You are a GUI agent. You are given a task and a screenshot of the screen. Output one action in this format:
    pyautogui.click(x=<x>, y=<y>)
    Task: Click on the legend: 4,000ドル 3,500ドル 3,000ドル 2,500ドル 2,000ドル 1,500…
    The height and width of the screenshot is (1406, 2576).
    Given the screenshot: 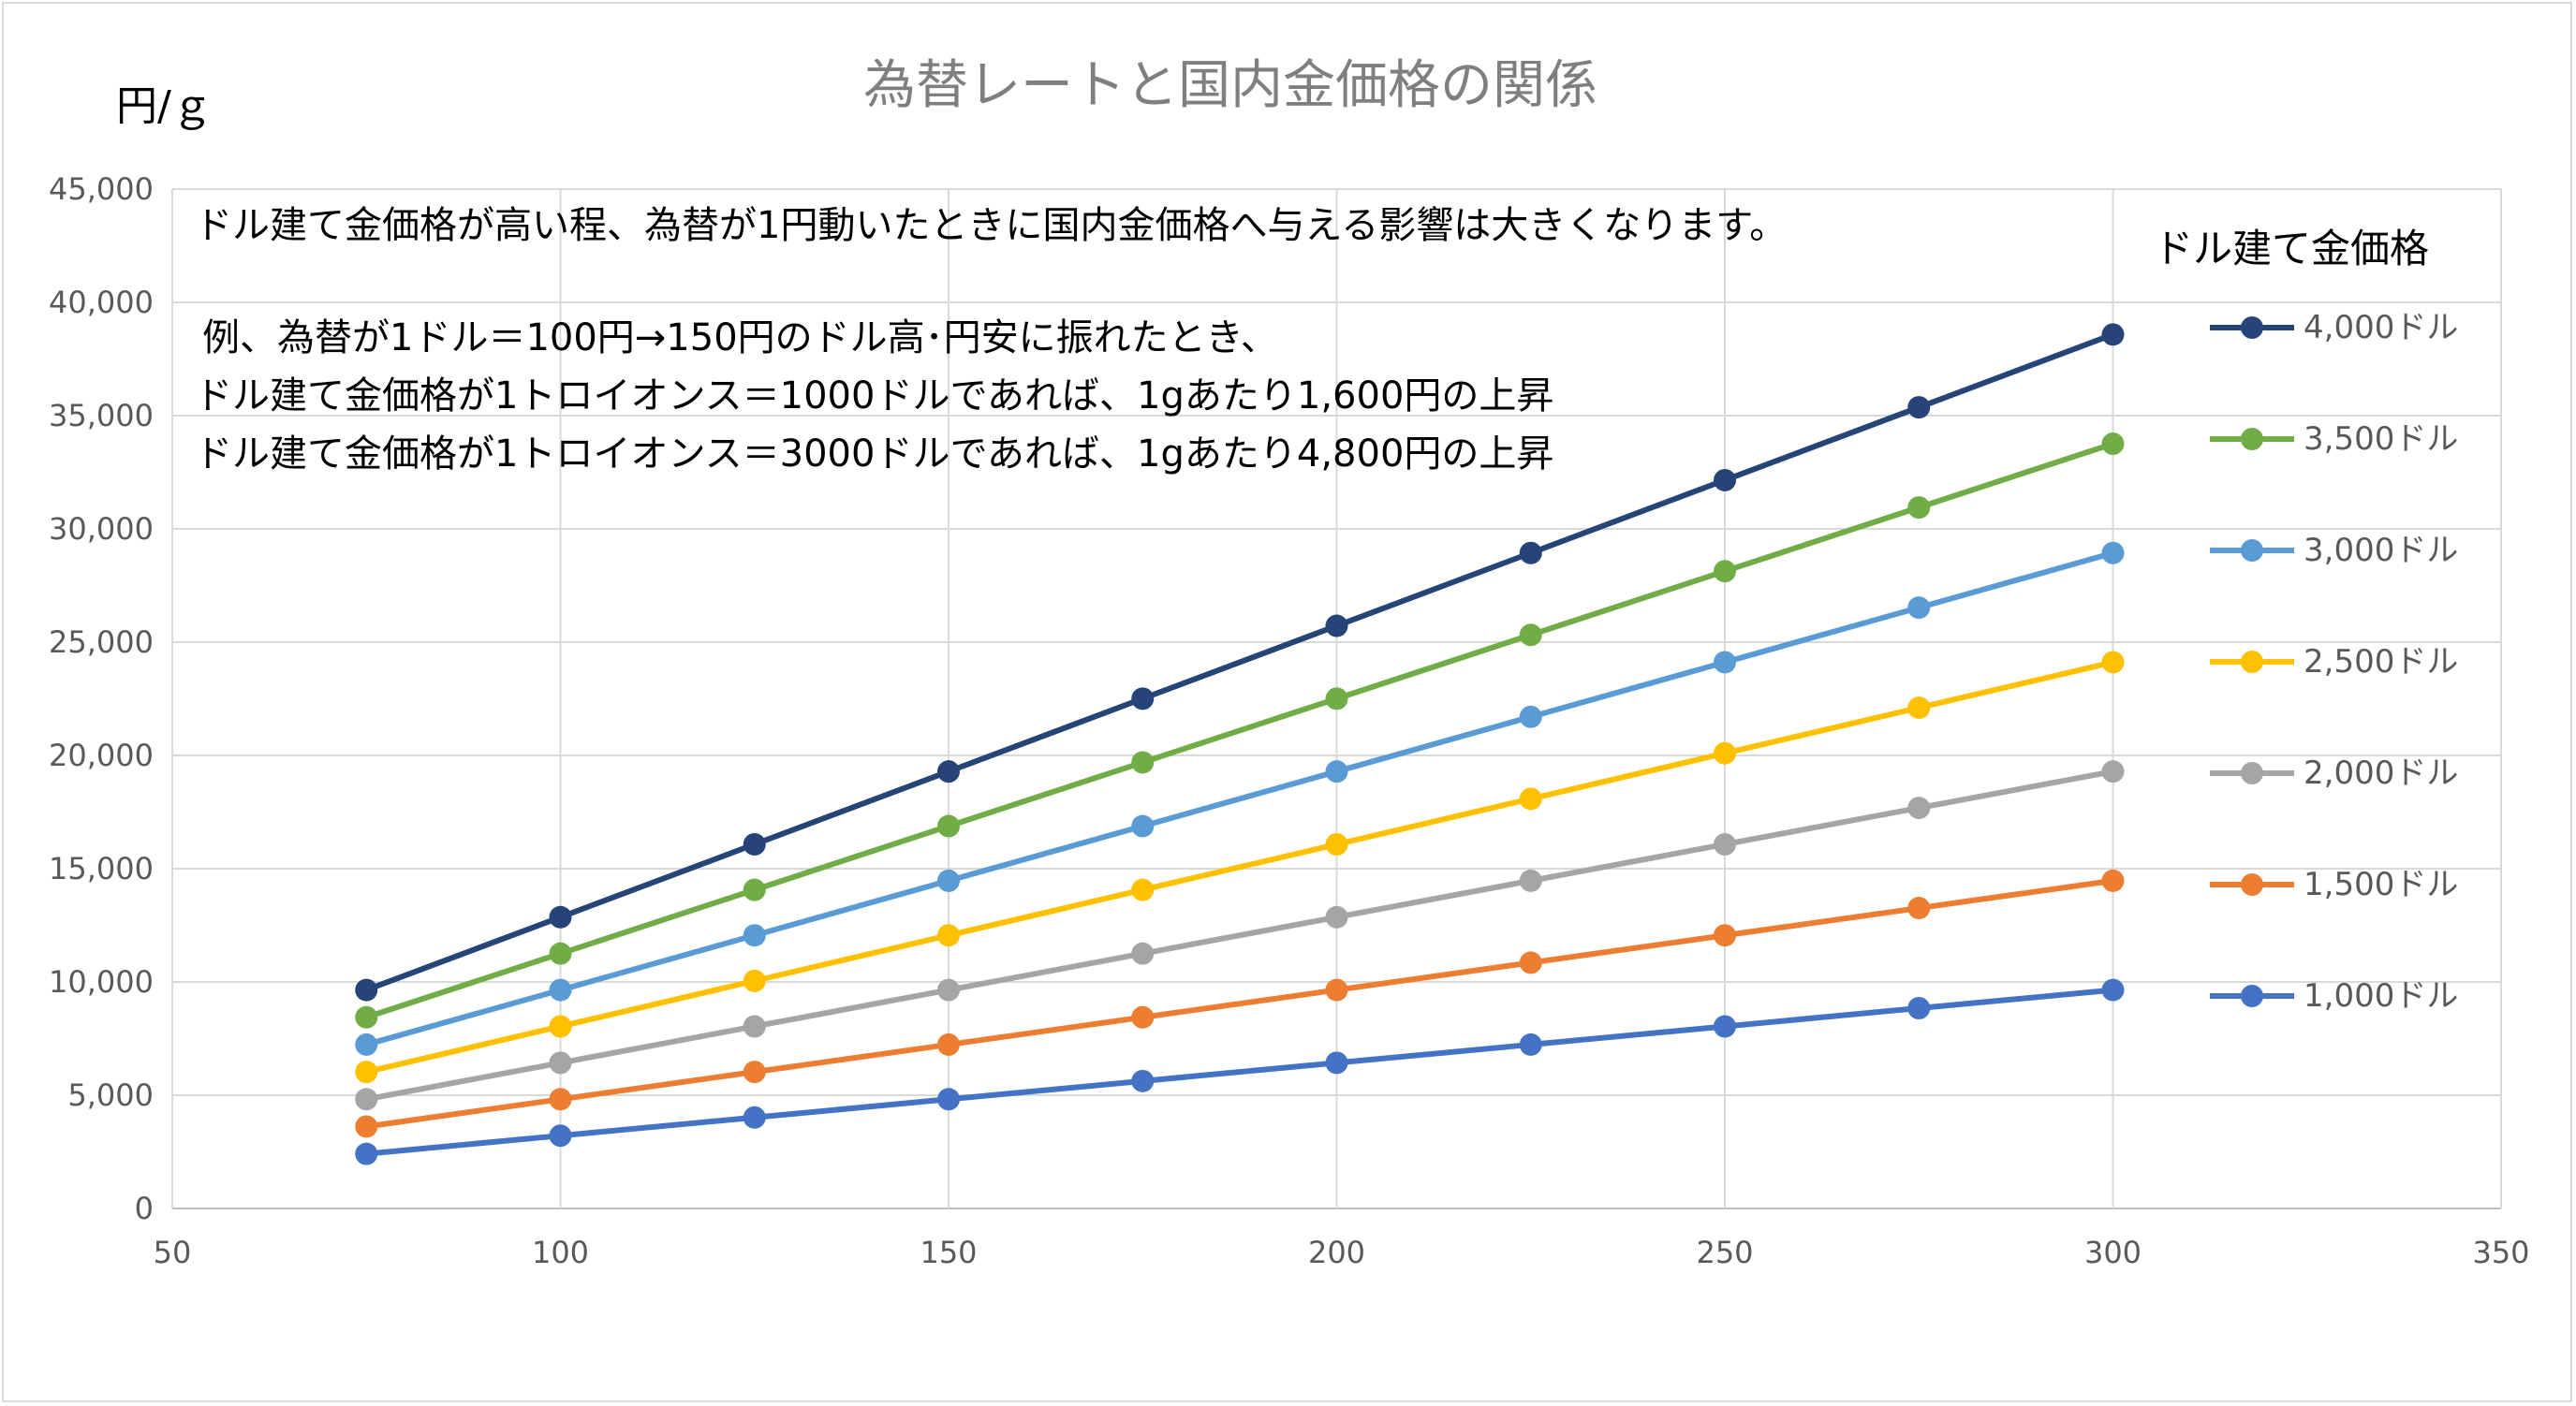 What is the action you would take?
    pyautogui.click(x=2334, y=662)
    